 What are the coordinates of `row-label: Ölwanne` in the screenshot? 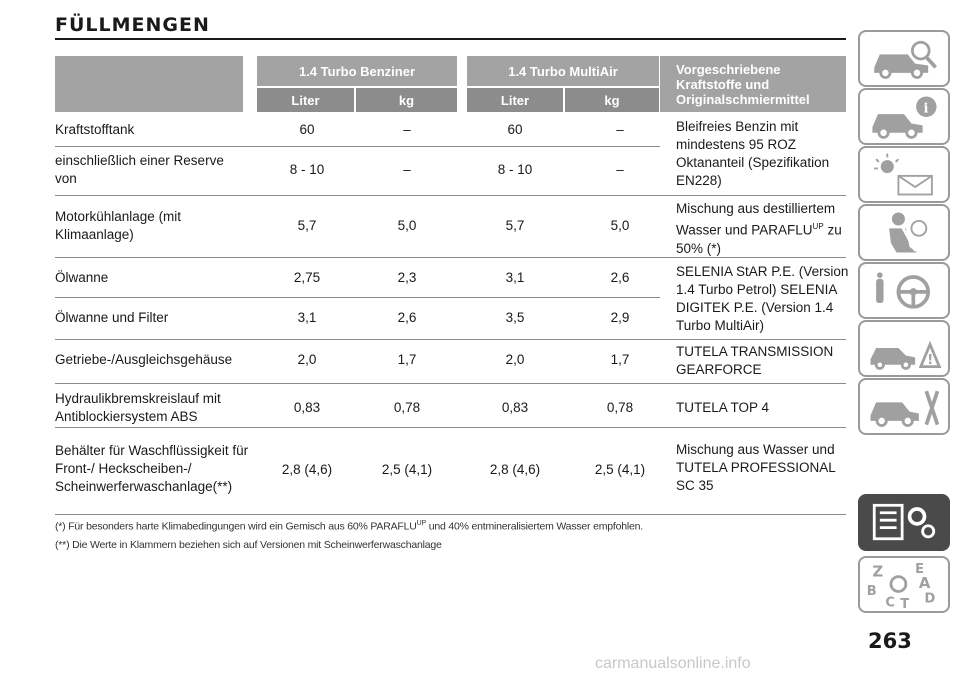 It's located at (82, 277).